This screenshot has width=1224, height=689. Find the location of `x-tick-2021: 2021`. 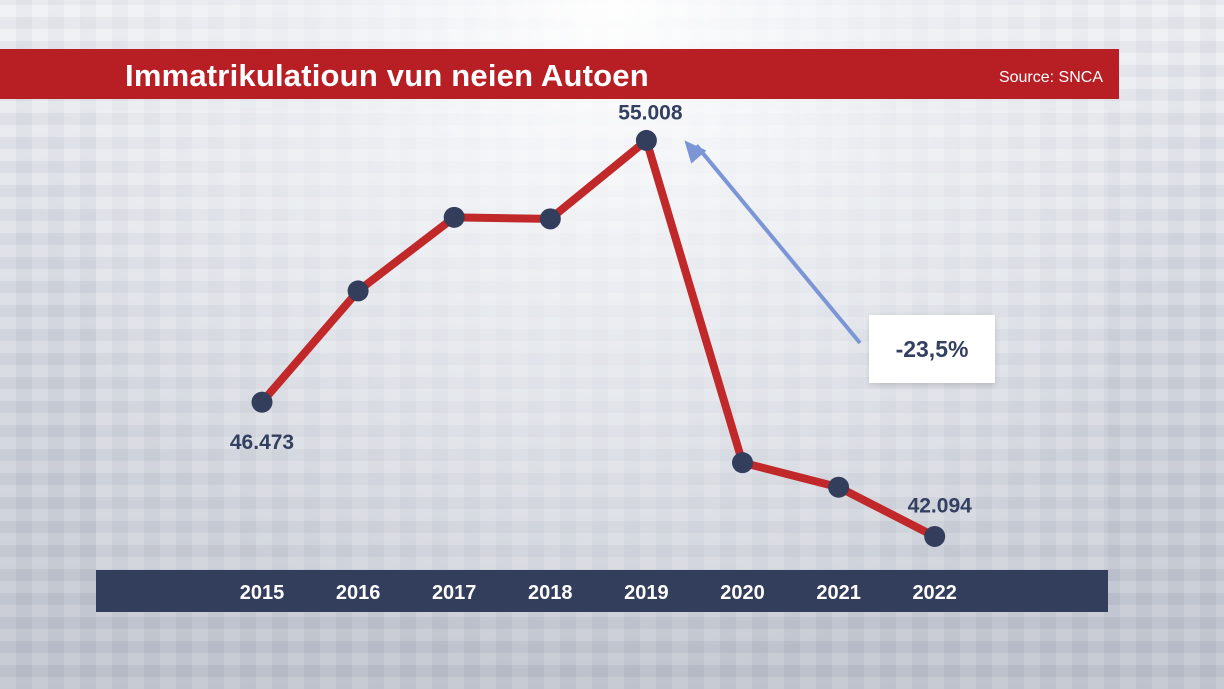

x-tick-2021: 2021 is located at coordinates (838, 593).